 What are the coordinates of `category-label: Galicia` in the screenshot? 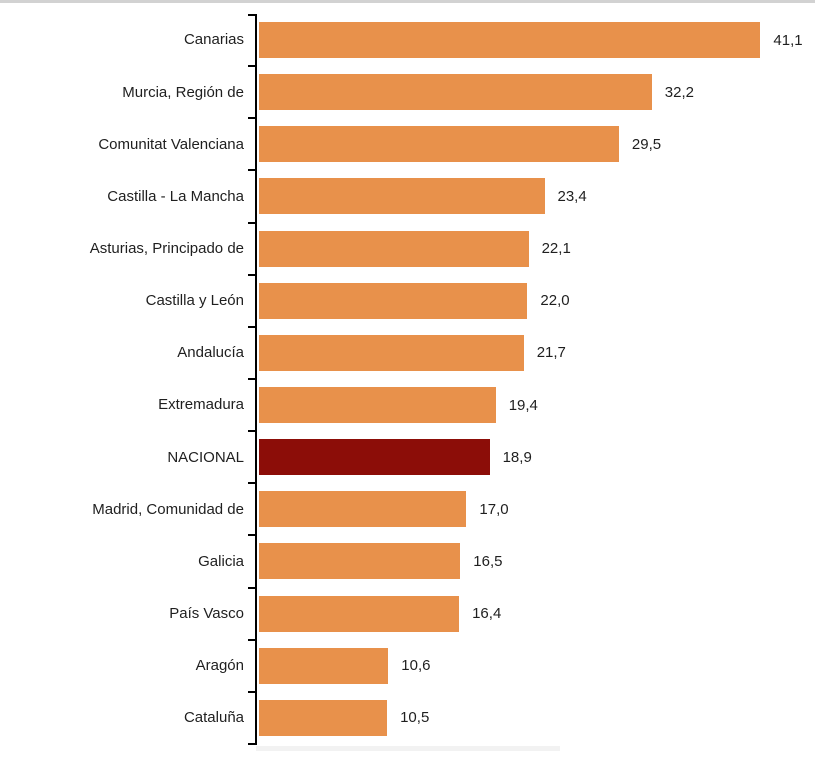 It's located at (221, 561).